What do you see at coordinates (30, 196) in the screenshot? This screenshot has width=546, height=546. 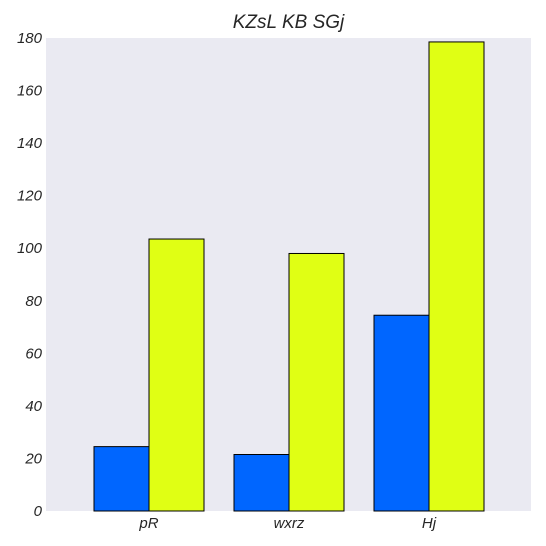 I see `y-tick-label: 120` at bounding box center [30, 196].